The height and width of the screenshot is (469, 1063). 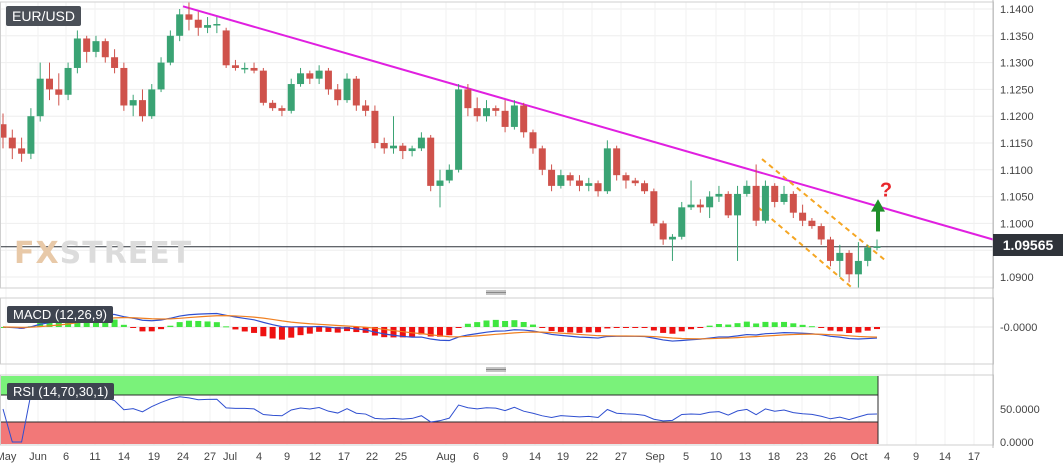 I want to click on x-tick-label: May, so click(x=8, y=457).